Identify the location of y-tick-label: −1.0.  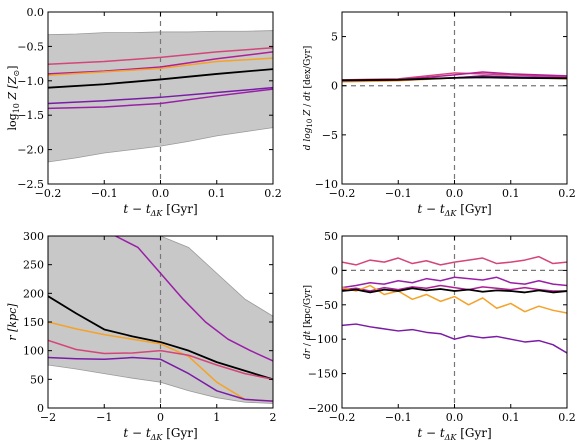
(30, 81).